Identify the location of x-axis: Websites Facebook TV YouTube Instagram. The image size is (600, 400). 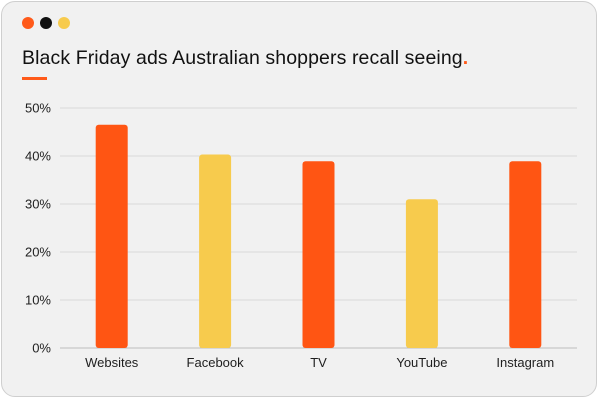
(319, 362).